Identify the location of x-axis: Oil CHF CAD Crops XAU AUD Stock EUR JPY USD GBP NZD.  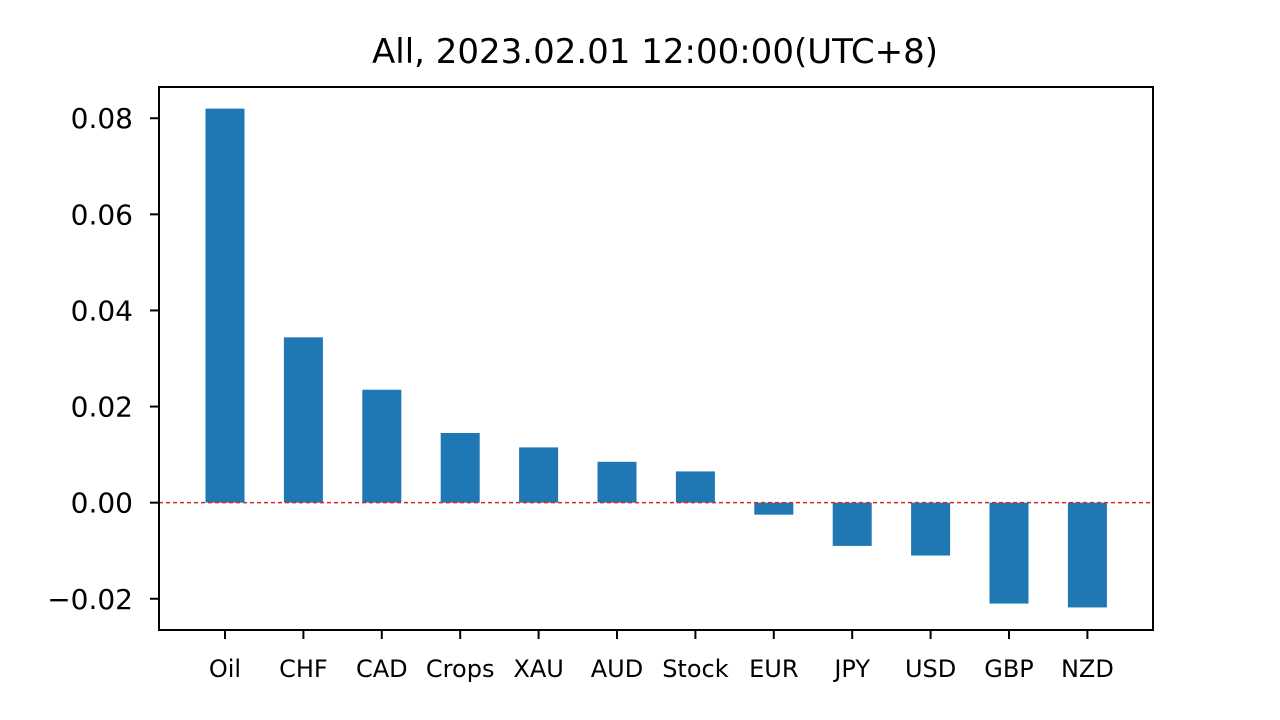
(661, 656).